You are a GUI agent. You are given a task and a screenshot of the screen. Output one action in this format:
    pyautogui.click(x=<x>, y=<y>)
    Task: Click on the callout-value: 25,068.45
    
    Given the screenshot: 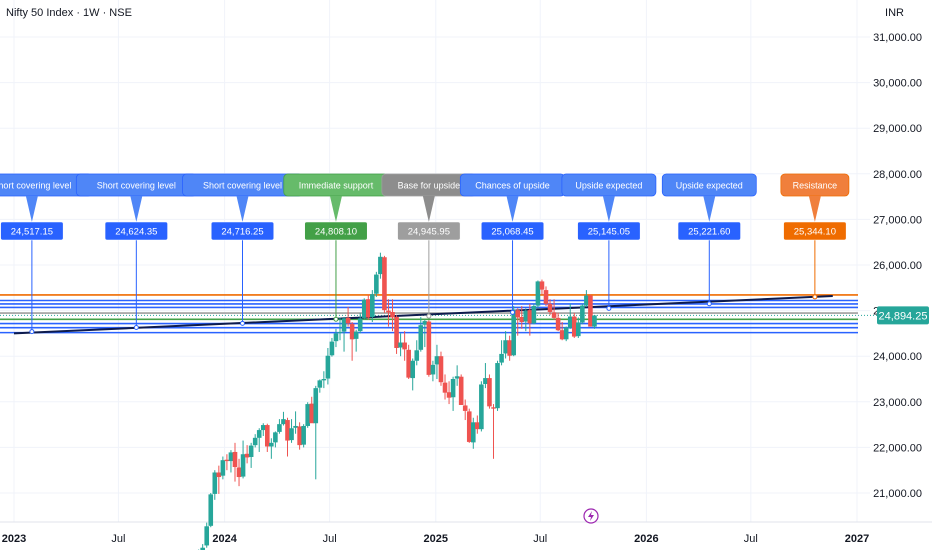 What is the action you would take?
    pyautogui.click(x=512, y=232)
    